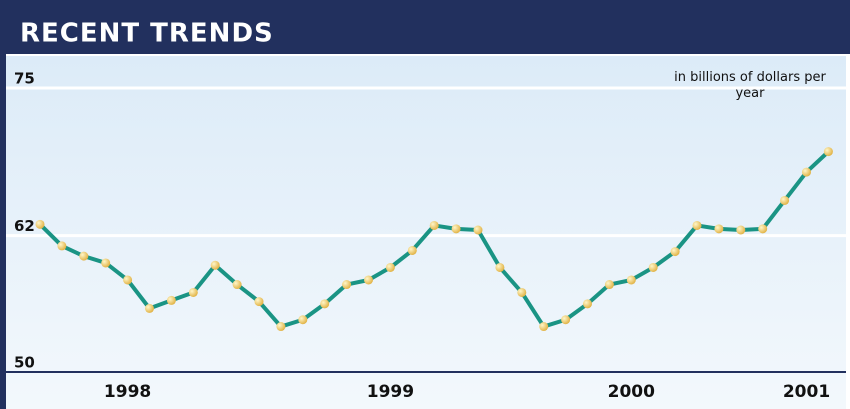  Describe the element at coordinates (24, 79) in the screenshot. I see `y-tick-label: 75` at that location.